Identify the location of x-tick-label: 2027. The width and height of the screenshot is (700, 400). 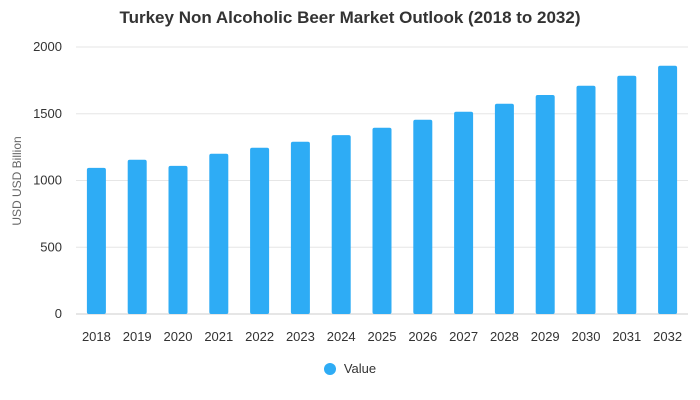
(463, 336).